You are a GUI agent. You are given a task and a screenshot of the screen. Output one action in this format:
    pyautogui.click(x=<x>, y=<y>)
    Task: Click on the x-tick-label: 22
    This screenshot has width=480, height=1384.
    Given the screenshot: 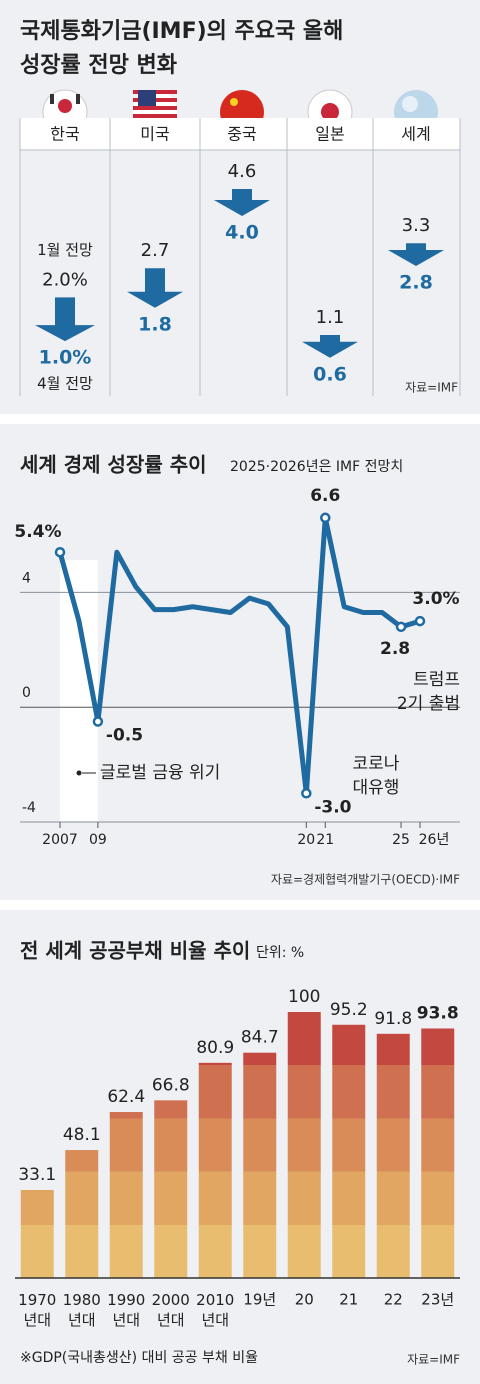 What is the action you would take?
    pyautogui.click(x=393, y=1300)
    